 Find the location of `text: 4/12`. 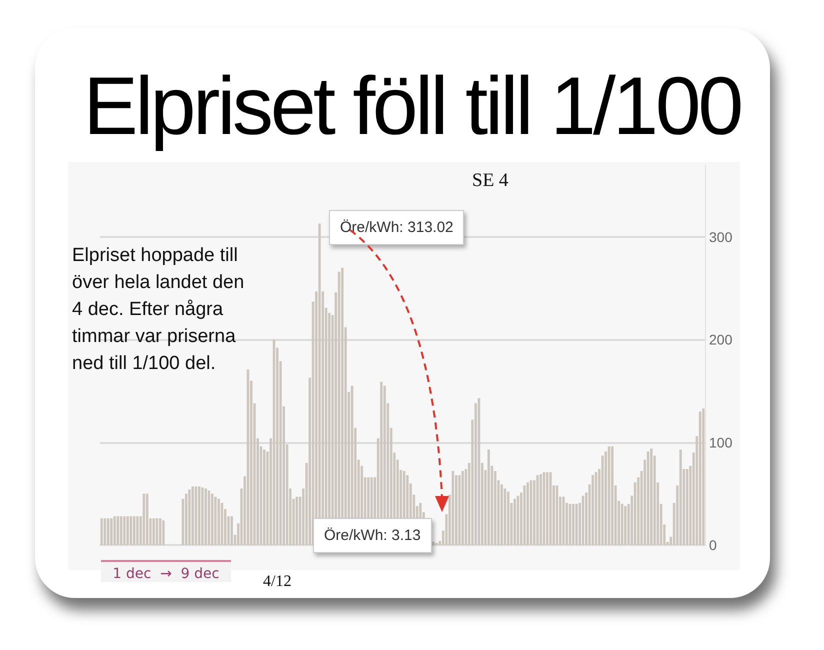

text: 4/12 is located at coordinates (277, 582).